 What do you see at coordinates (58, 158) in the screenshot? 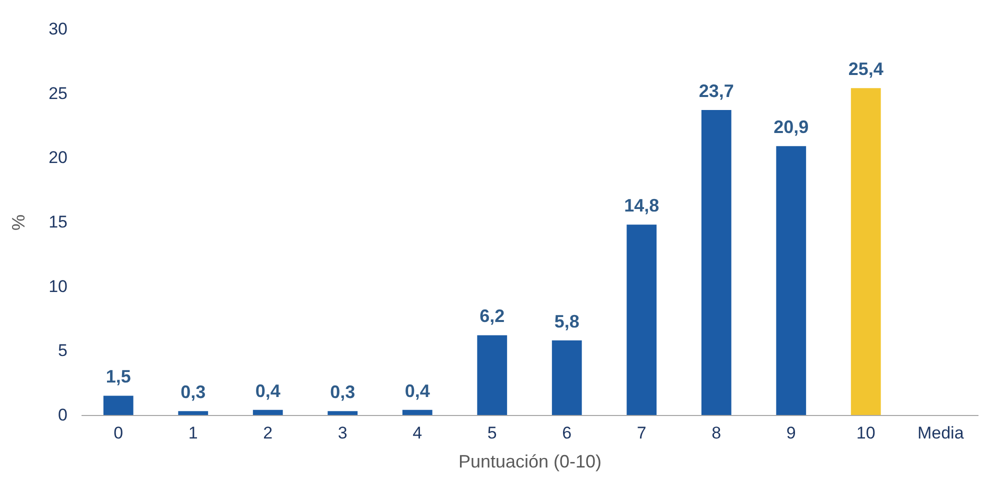
I see `y-tick-label: 20` at bounding box center [58, 158].